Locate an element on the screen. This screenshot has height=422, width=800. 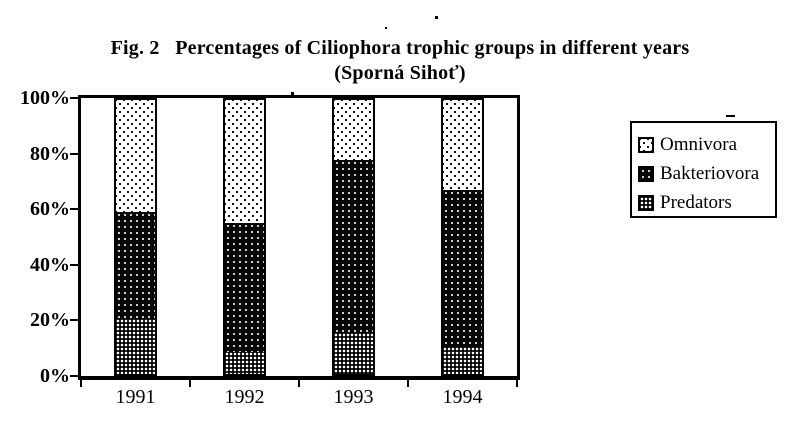
bar-1993 is located at coordinates (353, 237).